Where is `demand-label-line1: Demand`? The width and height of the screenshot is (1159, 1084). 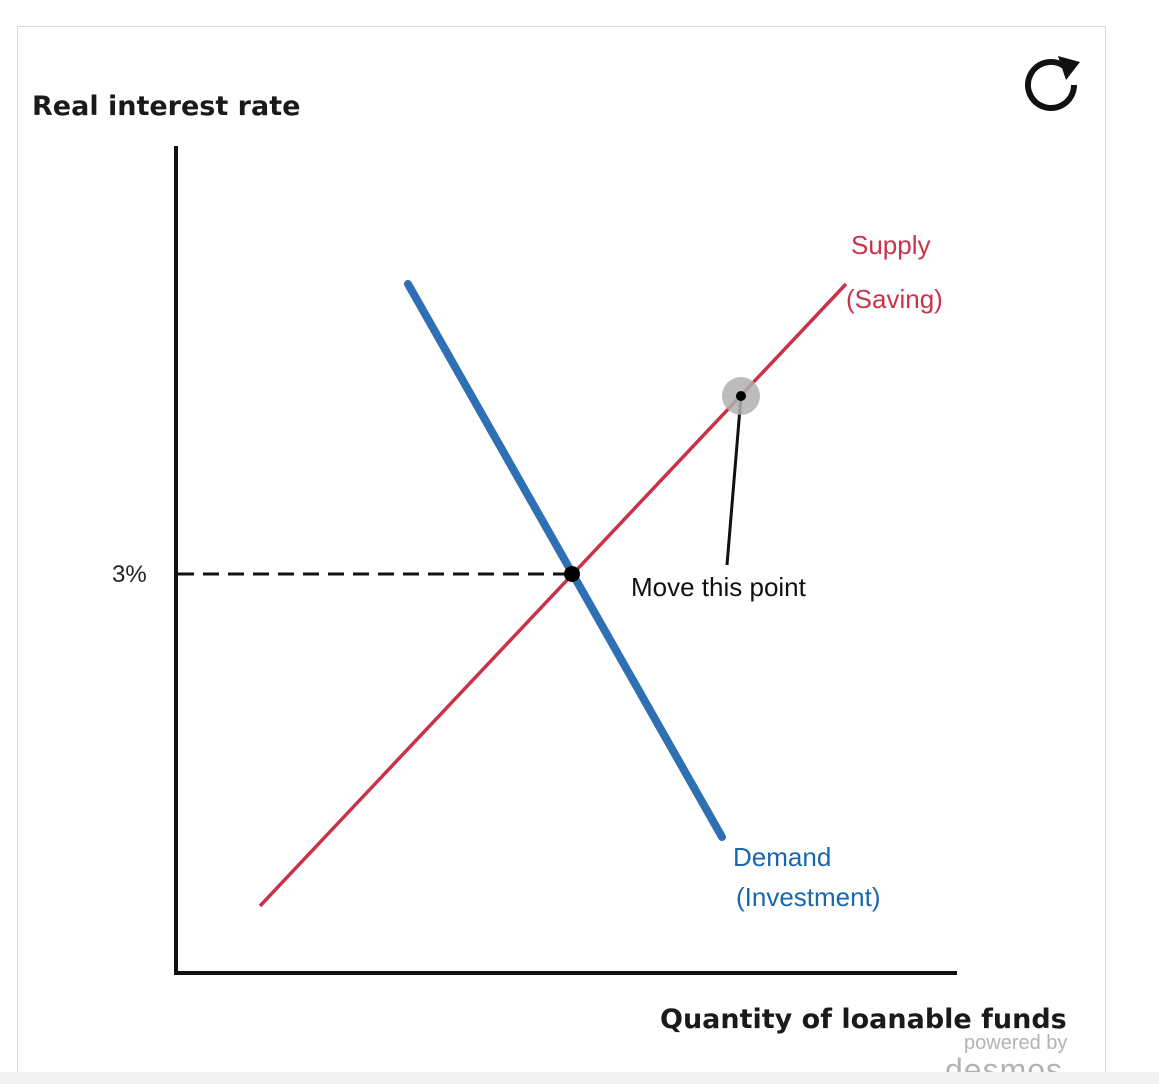 demand-label-line1: Demand is located at coordinates (782, 857).